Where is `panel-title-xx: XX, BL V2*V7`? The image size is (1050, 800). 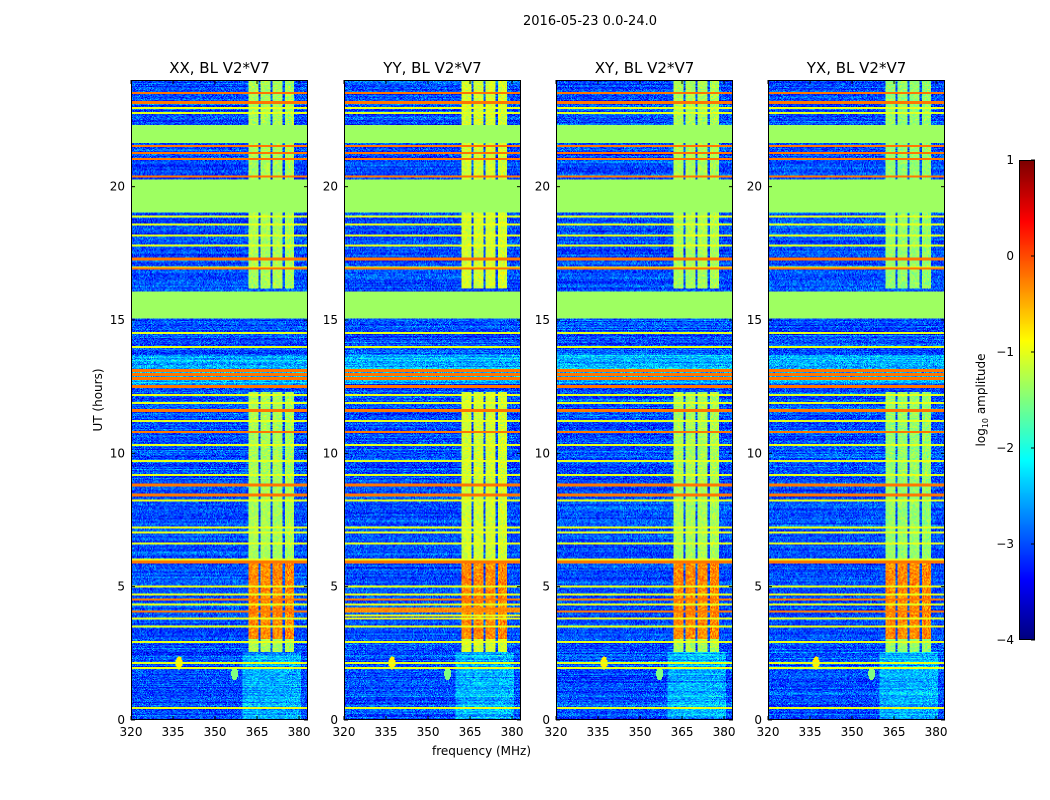
panel-title-xx: XX, BL V2*V7 is located at coordinates (219, 68).